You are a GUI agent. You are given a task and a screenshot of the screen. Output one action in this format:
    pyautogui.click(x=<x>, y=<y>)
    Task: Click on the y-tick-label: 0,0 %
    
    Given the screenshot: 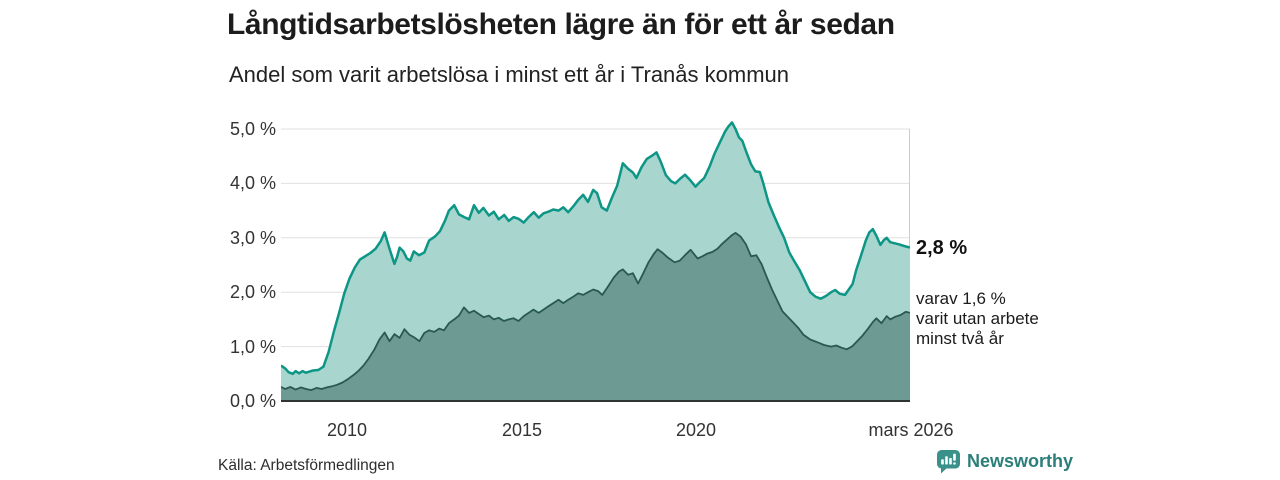 What is the action you would take?
    pyautogui.click(x=252, y=401)
    